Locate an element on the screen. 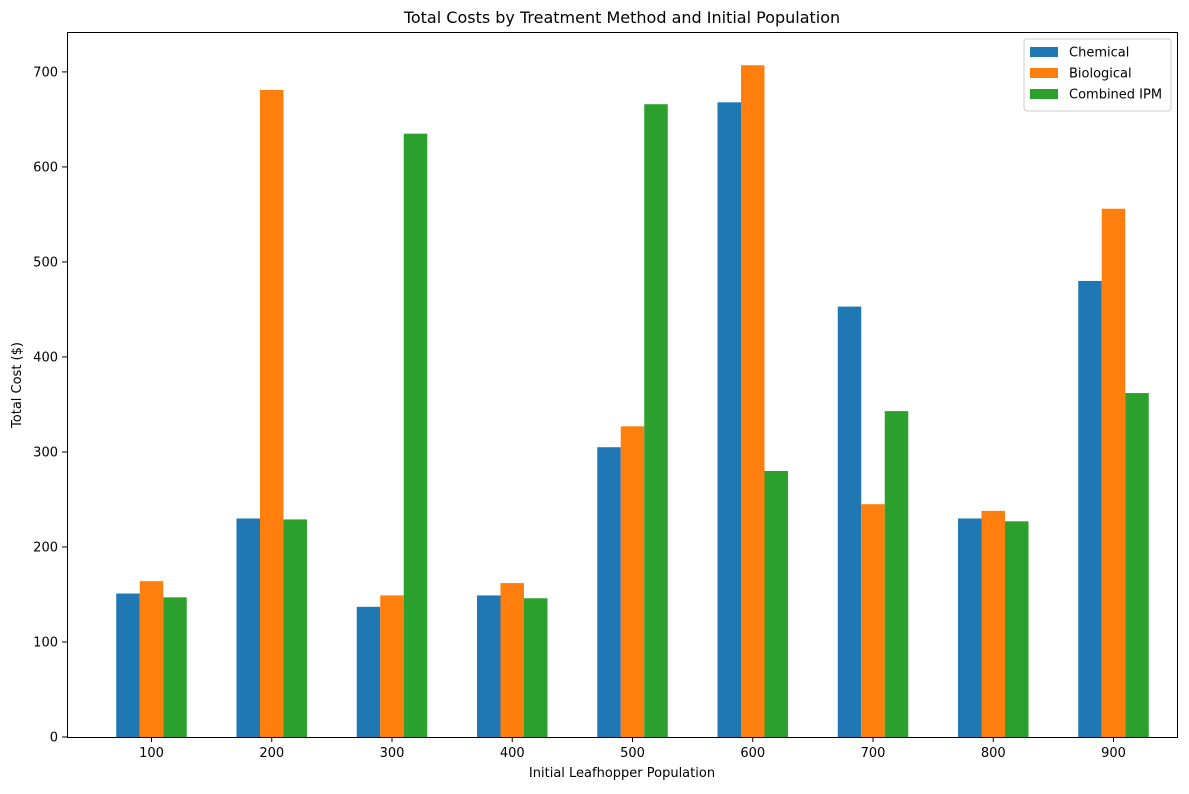 The image size is (1189, 794). y-tick-label: 300 is located at coordinates (45, 452).